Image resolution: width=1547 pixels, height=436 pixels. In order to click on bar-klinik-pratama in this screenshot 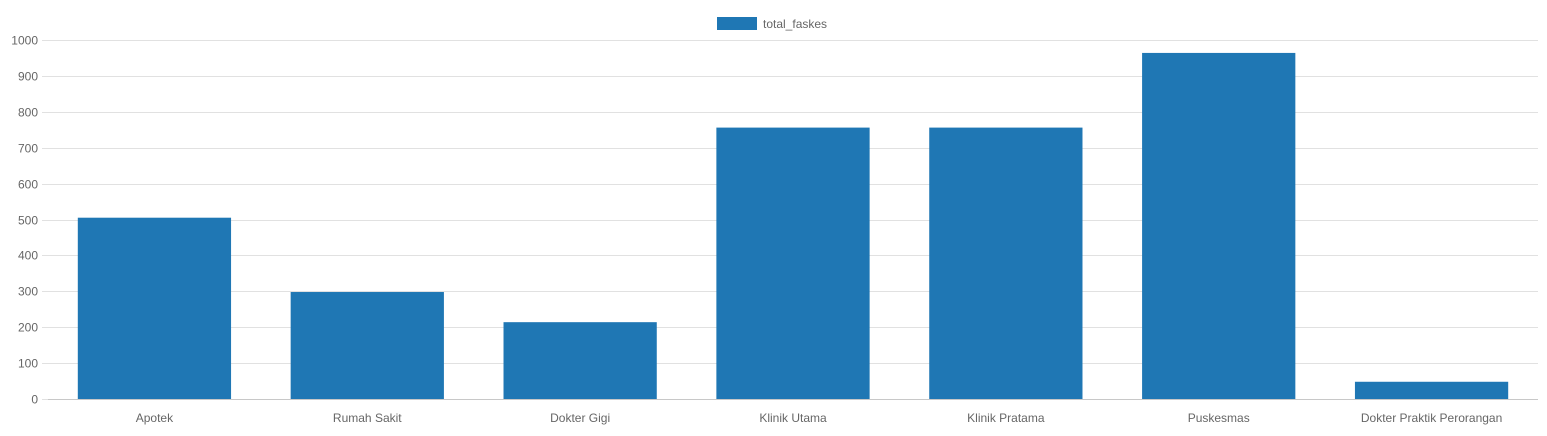, I will do `click(1006, 263)`.